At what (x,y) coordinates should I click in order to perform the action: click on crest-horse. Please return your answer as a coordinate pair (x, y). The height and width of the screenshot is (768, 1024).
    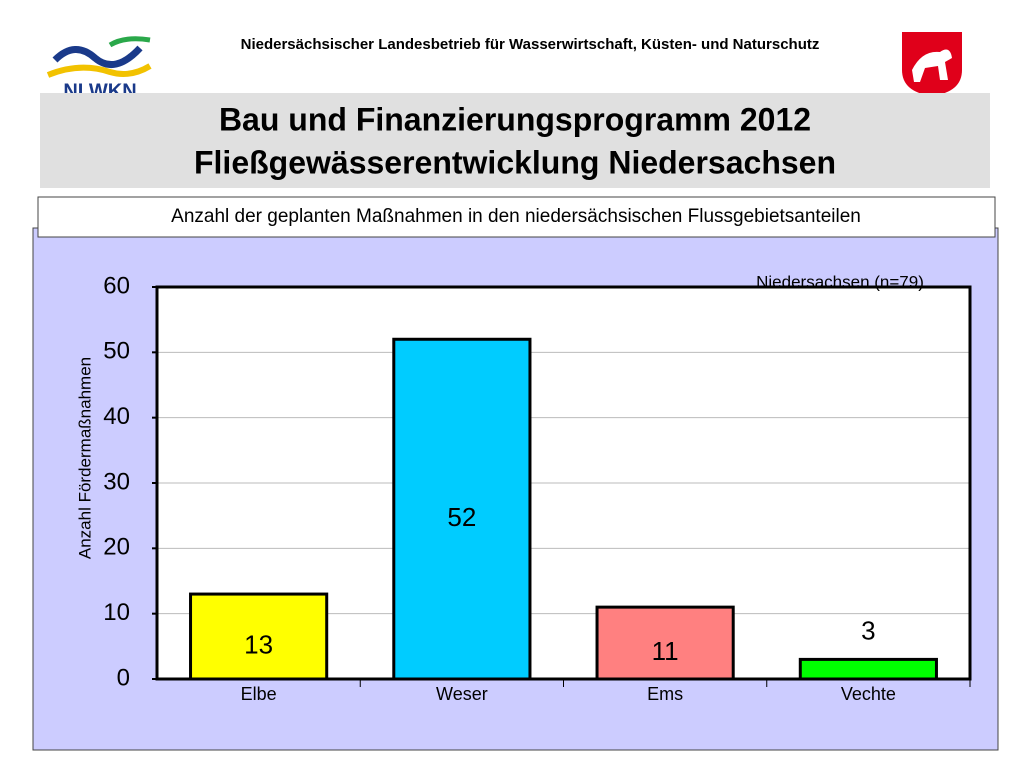
    Looking at the image, I should click on (932, 65).